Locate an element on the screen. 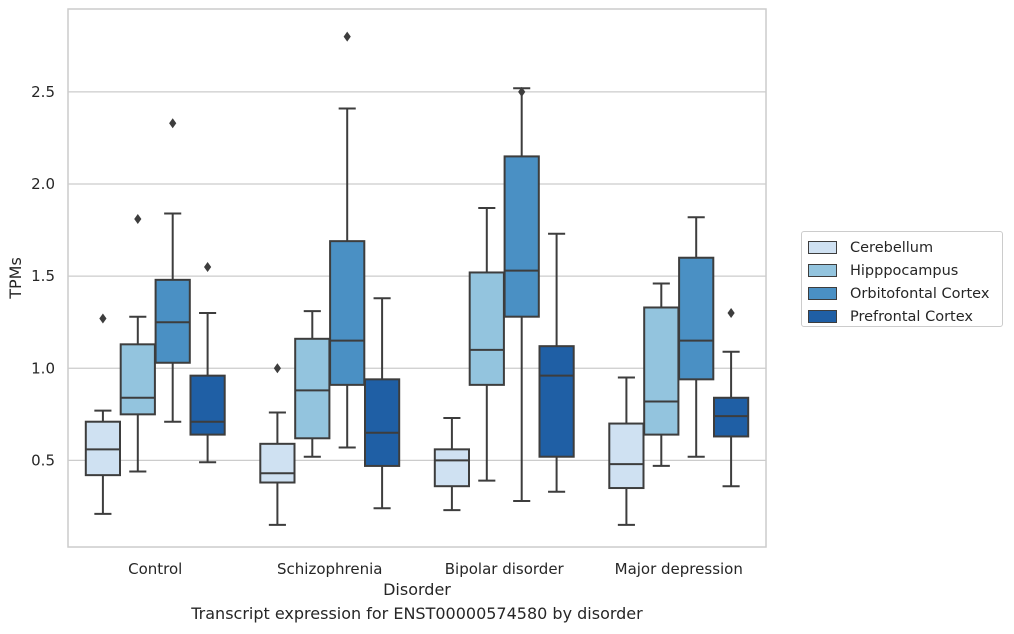  y-axis-label: TPMs is located at coordinates (15, 278).